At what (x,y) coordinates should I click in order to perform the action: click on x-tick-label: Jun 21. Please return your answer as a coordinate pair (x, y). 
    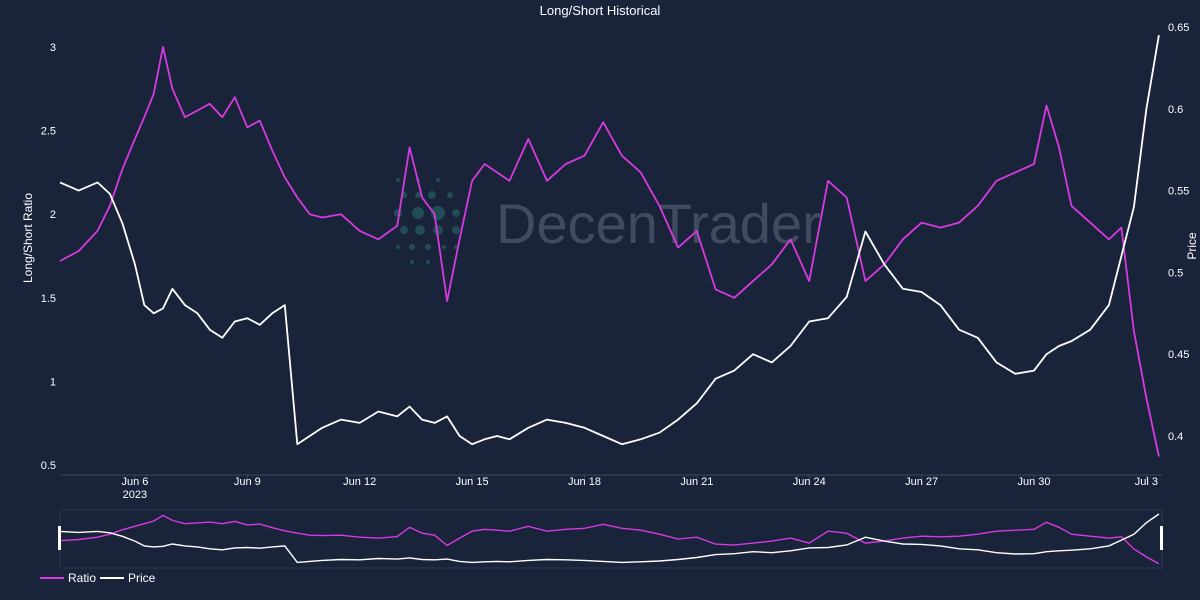
    Looking at the image, I should click on (696, 482).